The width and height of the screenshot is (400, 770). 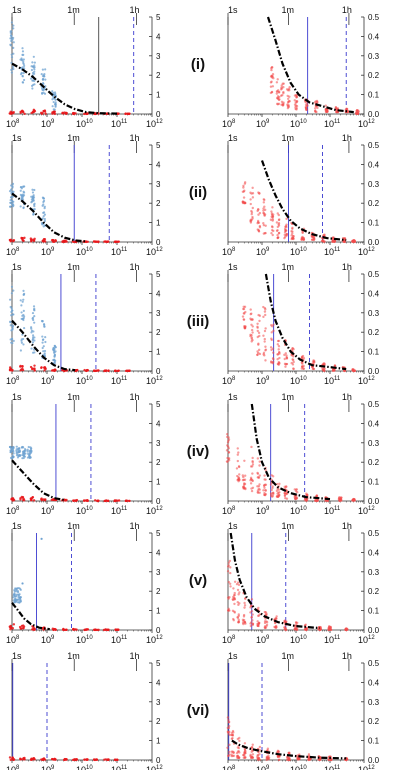 I want to click on y-tick-label: 4, so click(x=158, y=36).